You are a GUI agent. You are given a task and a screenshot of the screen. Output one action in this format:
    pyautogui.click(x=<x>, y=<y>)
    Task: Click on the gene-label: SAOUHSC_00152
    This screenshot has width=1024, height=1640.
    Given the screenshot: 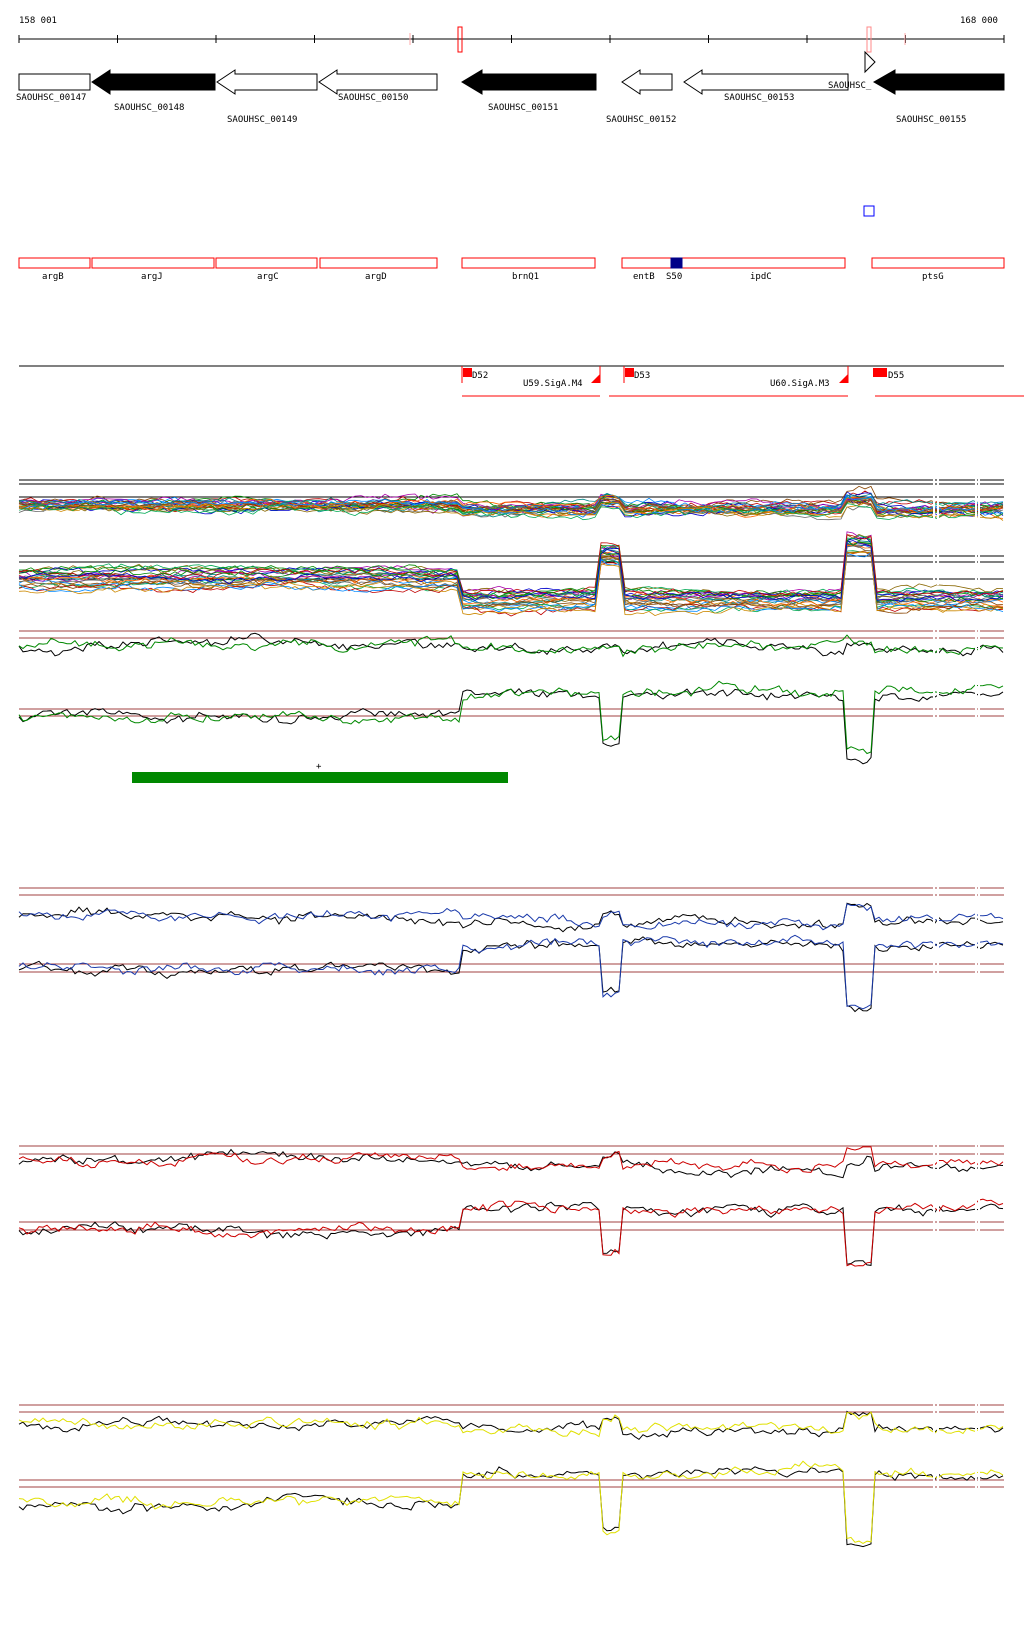 What is the action you would take?
    pyautogui.click(x=641, y=120)
    